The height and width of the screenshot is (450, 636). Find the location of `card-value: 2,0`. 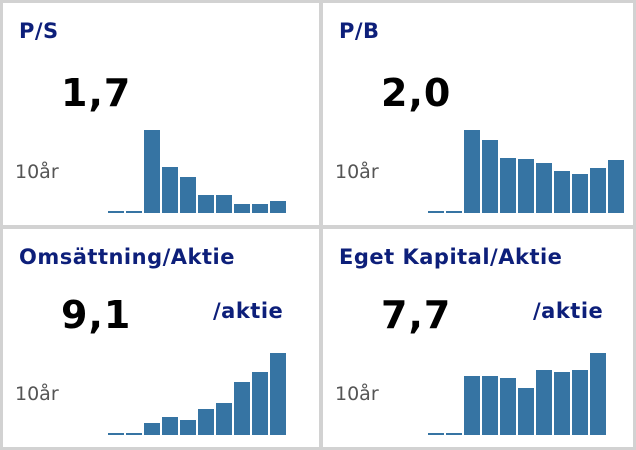

card-value: 2,0 is located at coordinates (416, 93).